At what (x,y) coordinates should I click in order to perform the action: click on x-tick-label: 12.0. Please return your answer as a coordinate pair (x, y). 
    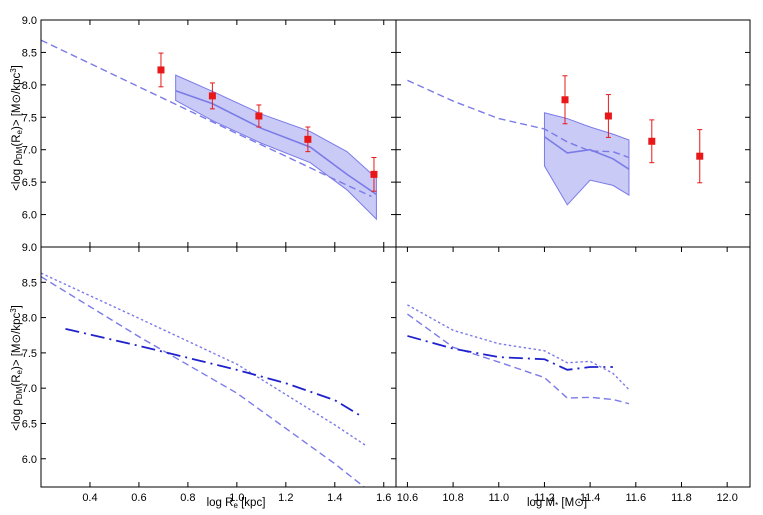
    Looking at the image, I should click on (726, 498).